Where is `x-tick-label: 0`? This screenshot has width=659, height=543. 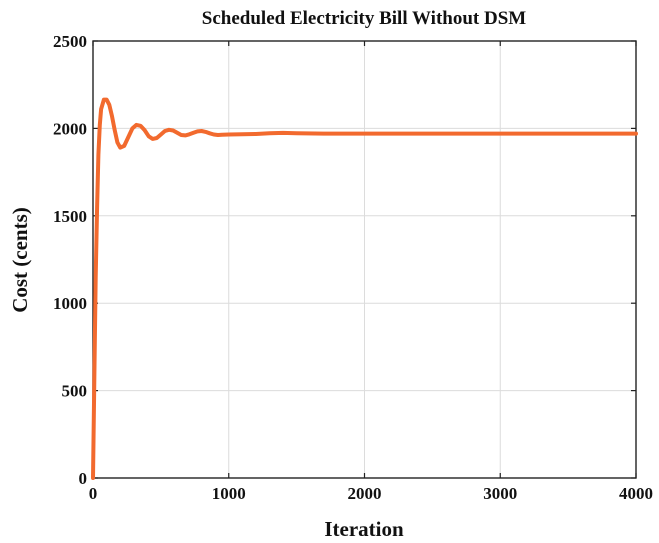
x-tick-label: 0 is located at coordinates (93, 493).